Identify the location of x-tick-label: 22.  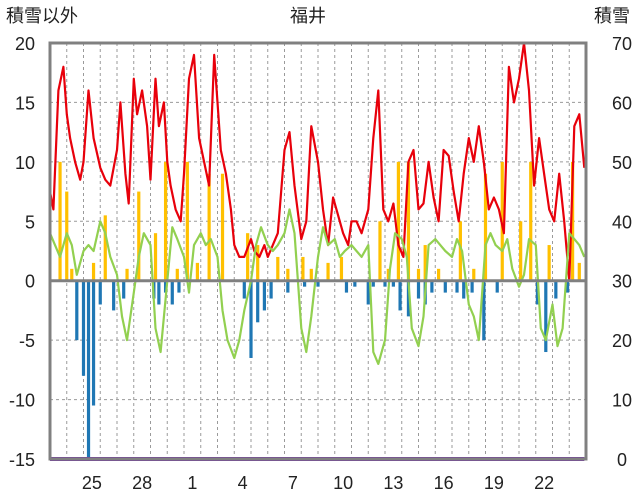
(544, 483).